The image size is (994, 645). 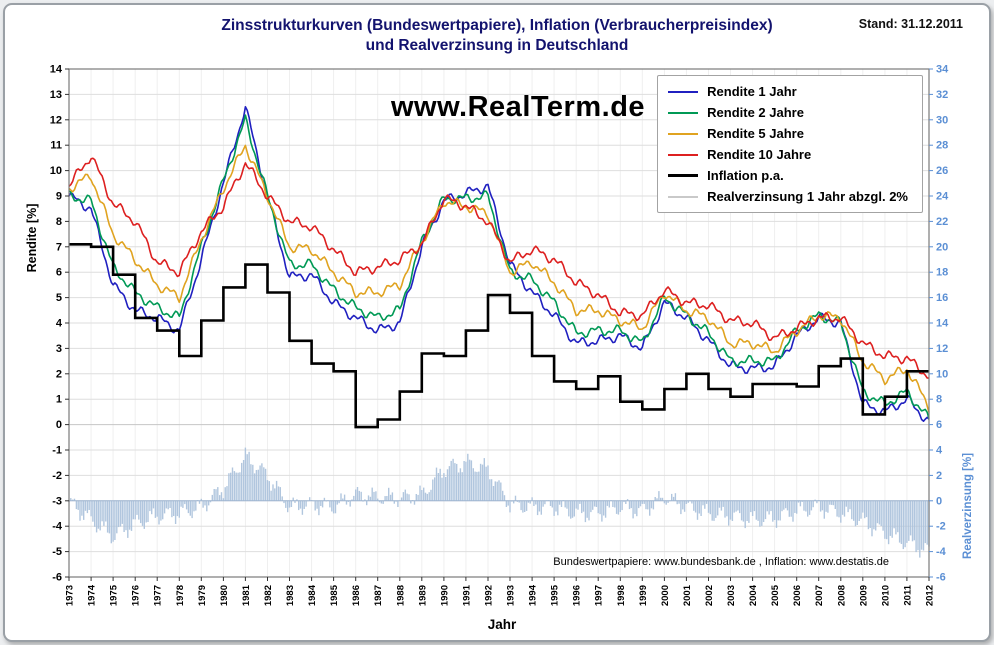 What do you see at coordinates (555, 595) in the screenshot?
I see `svg-text: 1995` at bounding box center [555, 595].